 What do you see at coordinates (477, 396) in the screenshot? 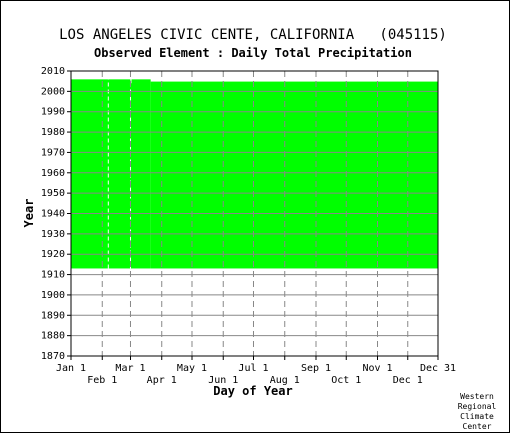
I see `credit-line: Western` at bounding box center [477, 396].